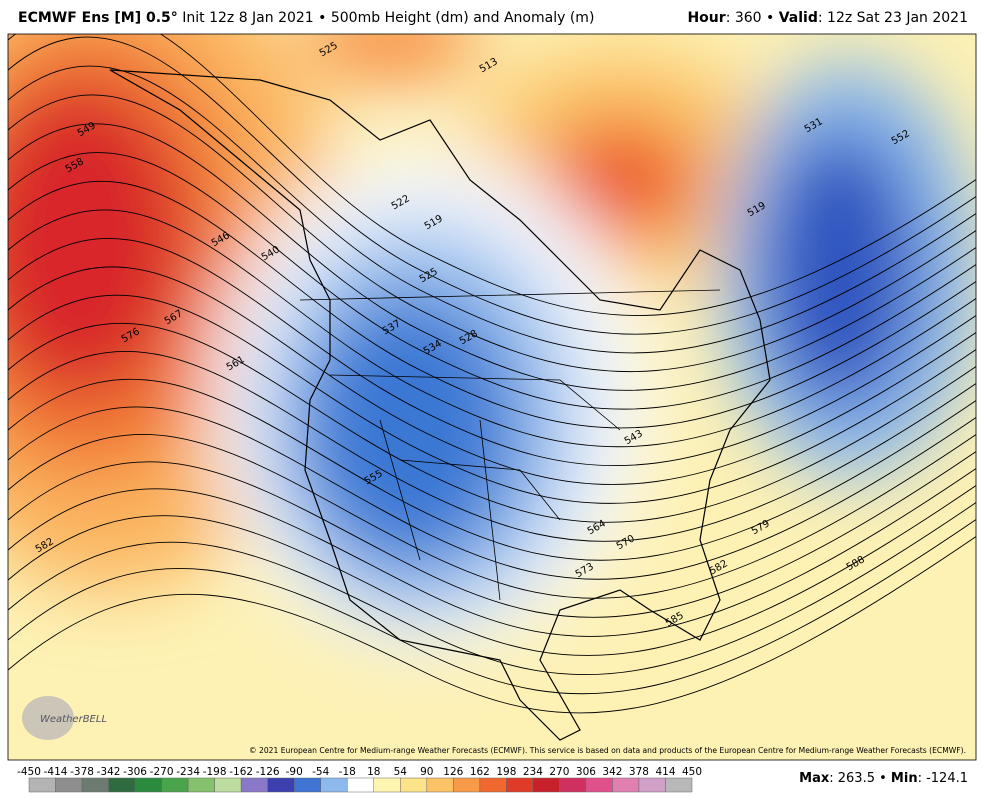 This screenshot has height=808, width=984. I want to click on label-part: Min, so click(904, 778).